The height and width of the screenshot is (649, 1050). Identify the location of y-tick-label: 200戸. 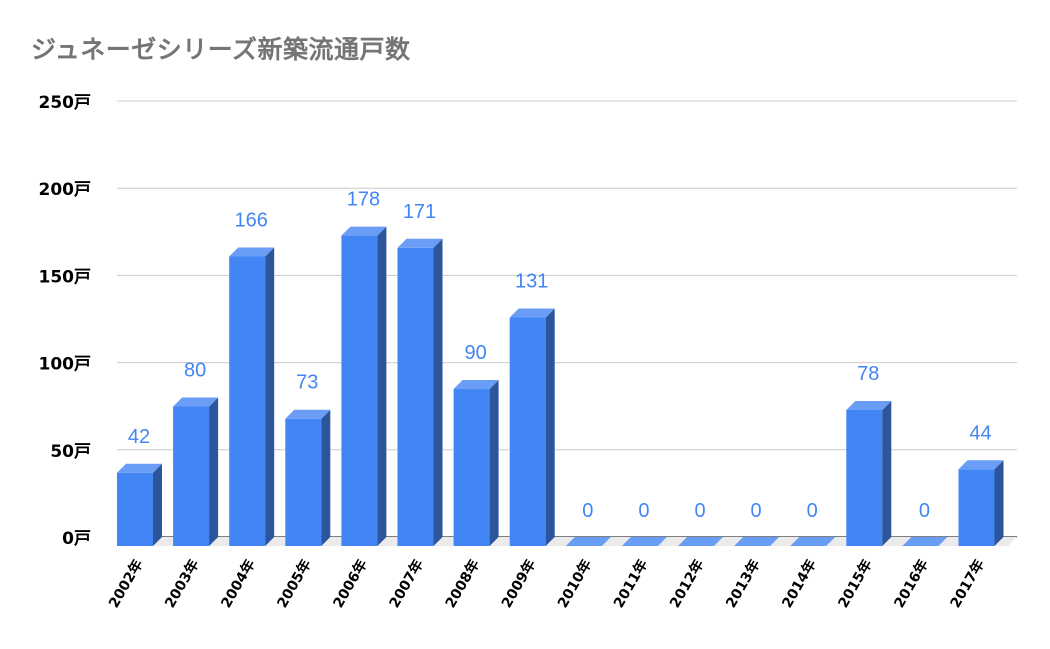
(65, 190).